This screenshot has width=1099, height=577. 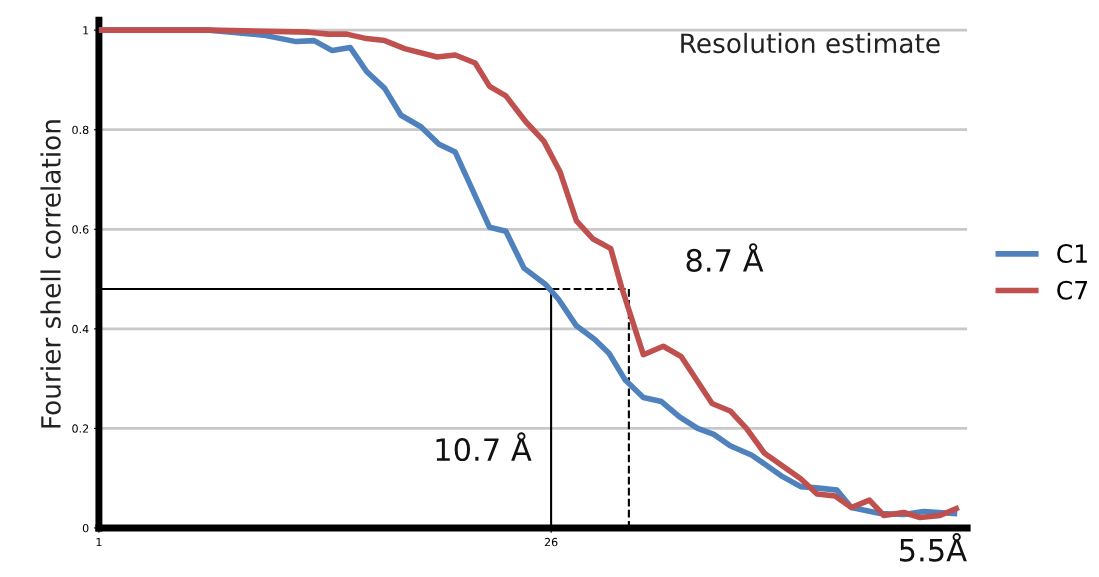 What do you see at coordinates (1072, 253) in the screenshot?
I see `legend-label: C1` at bounding box center [1072, 253].